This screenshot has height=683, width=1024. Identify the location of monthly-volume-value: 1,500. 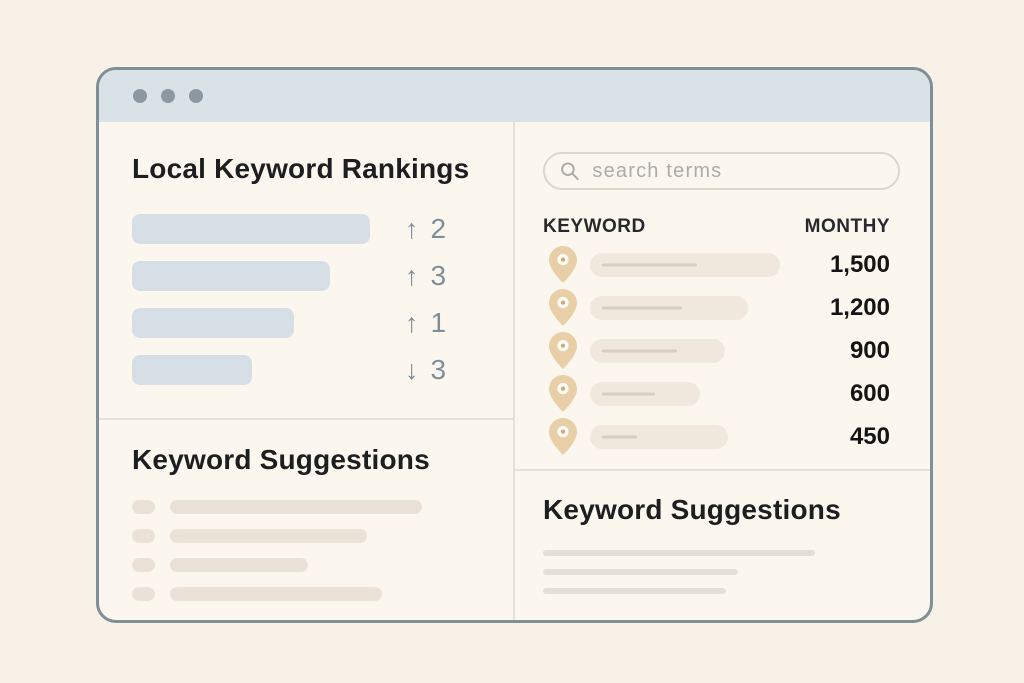
(859, 264).